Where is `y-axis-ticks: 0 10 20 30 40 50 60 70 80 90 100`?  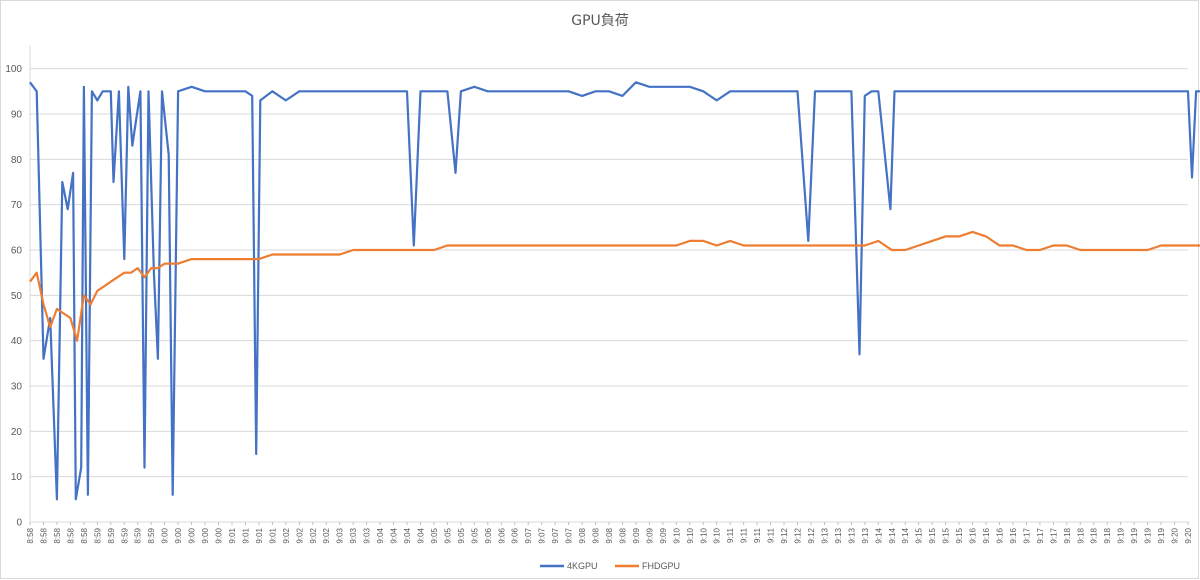 y-axis-ticks: 0 10 20 30 40 50 60 70 80 90 100 is located at coordinates (13, 296).